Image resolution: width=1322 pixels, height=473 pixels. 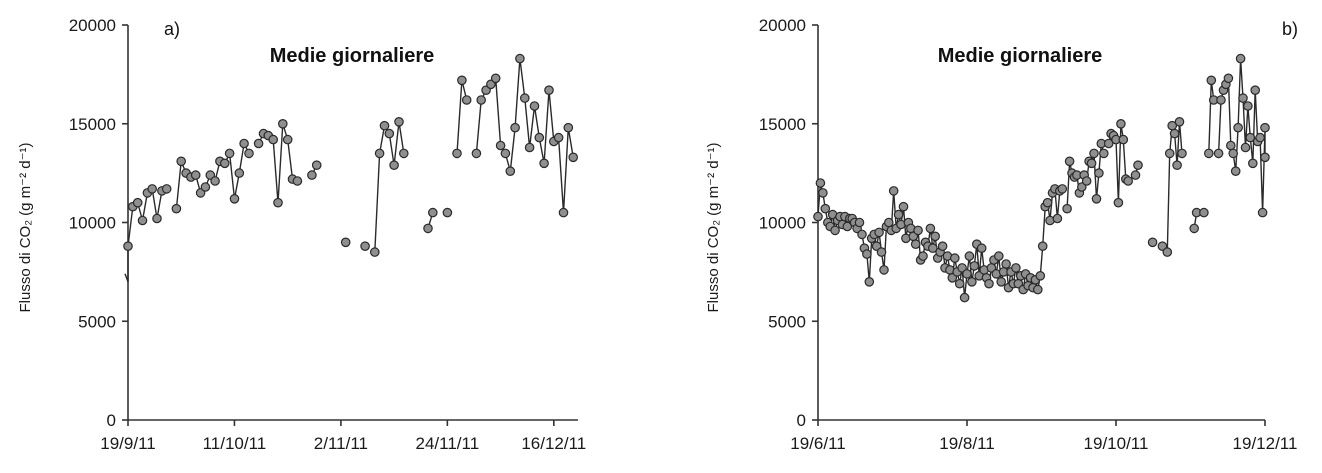 What do you see at coordinates (448, 443) in the screenshot?
I see `x-tick-label: 24/11/11` at bounding box center [448, 443].